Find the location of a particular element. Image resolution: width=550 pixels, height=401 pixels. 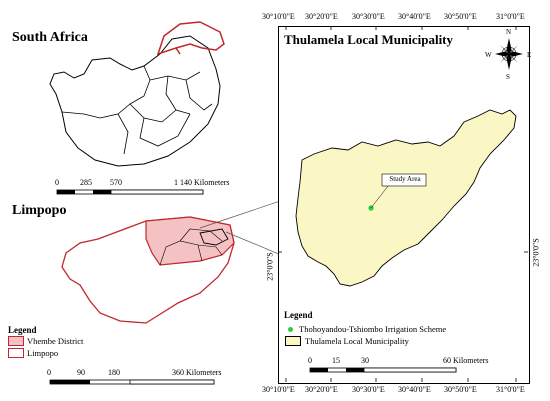

compass-n: N is located at coordinates (509, 32).